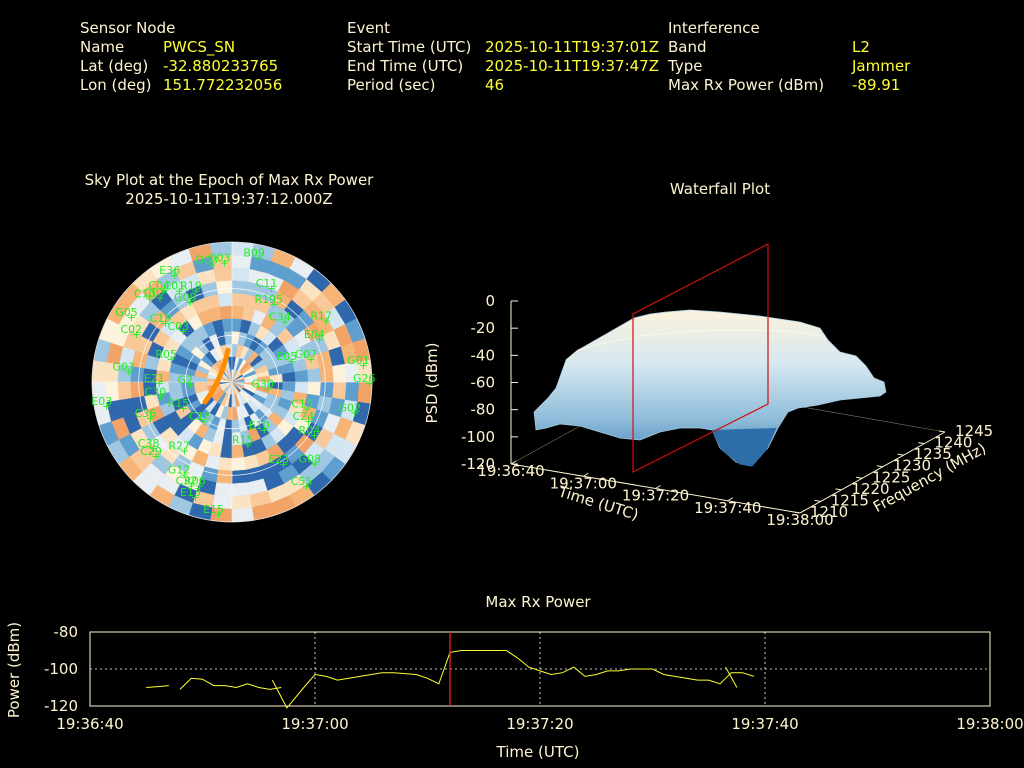  I want to click on power-y-ticks: -80 -100 -120, so click(61, 669).